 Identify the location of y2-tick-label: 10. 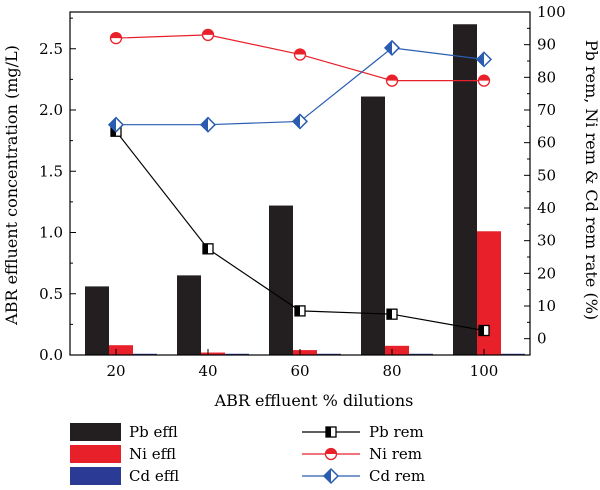
(546, 306).